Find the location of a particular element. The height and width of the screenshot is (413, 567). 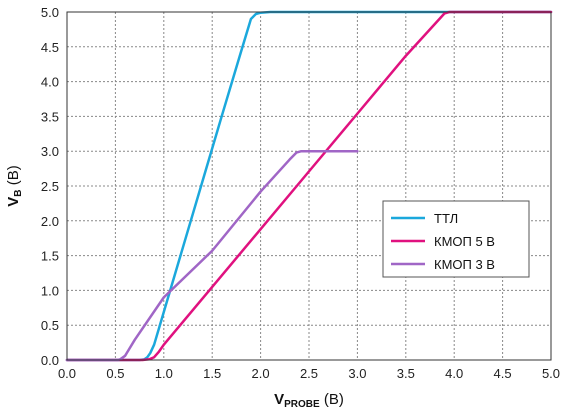

x-tick-label: 5.0 is located at coordinates (551, 373).